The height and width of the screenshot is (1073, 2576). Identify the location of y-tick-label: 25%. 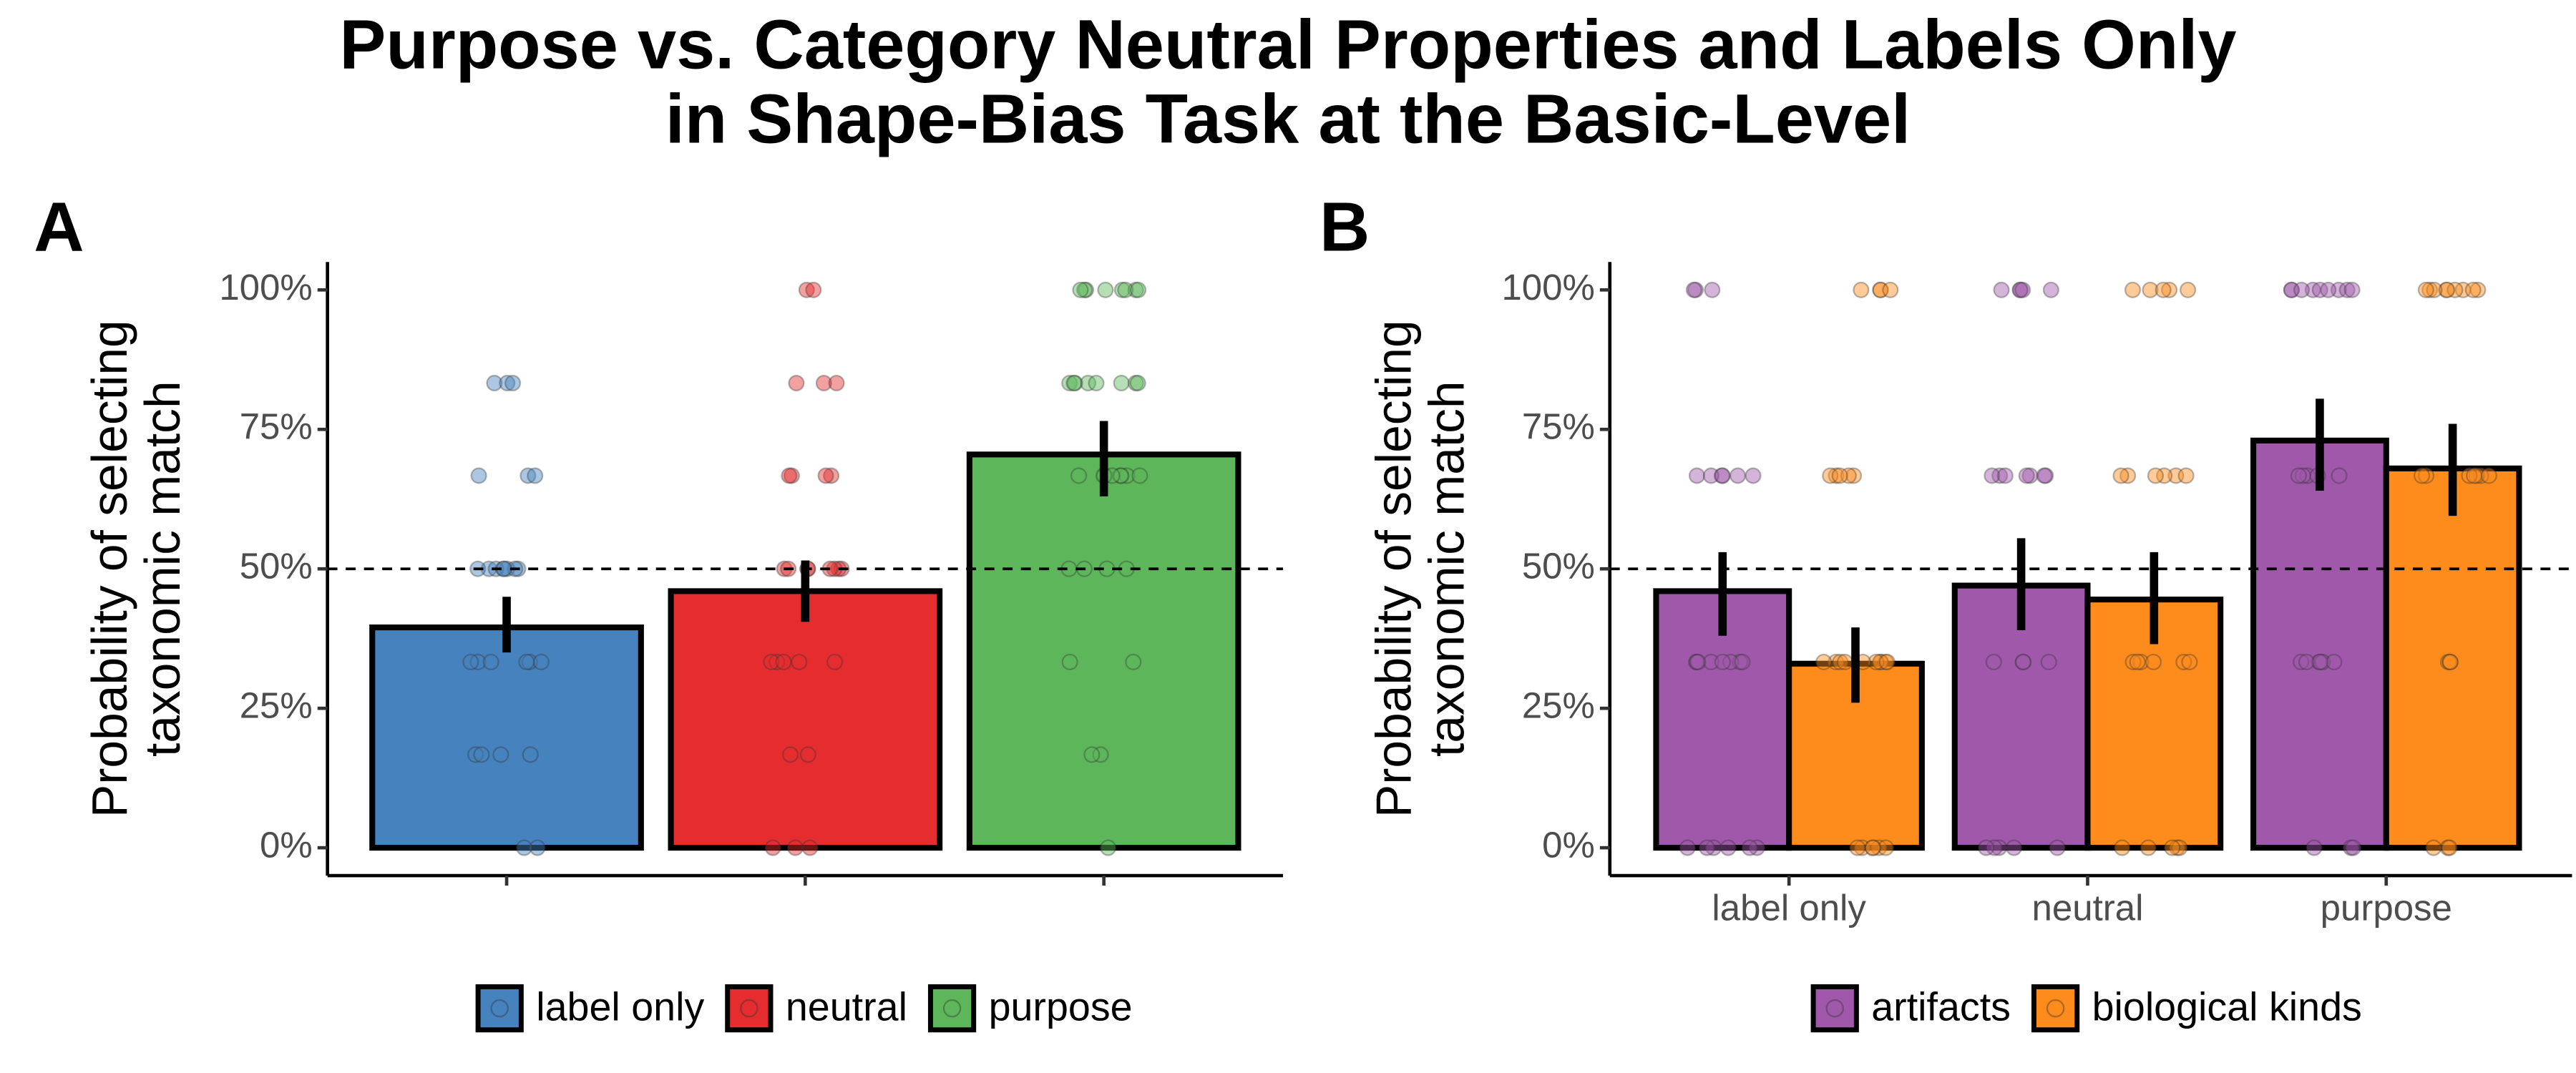
(276, 705).